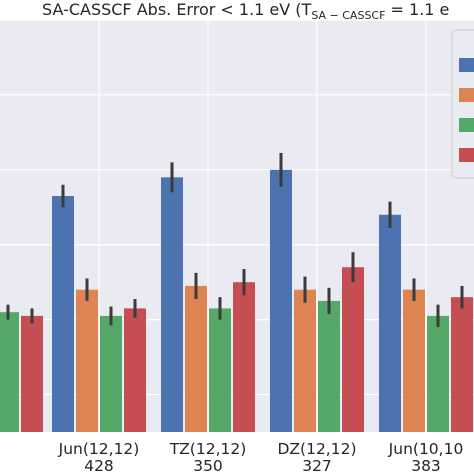 This screenshot has height=474, width=474. Describe the element at coordinates (99, 465) in the screenshot. I see `x-tick-count: 428` at that location.